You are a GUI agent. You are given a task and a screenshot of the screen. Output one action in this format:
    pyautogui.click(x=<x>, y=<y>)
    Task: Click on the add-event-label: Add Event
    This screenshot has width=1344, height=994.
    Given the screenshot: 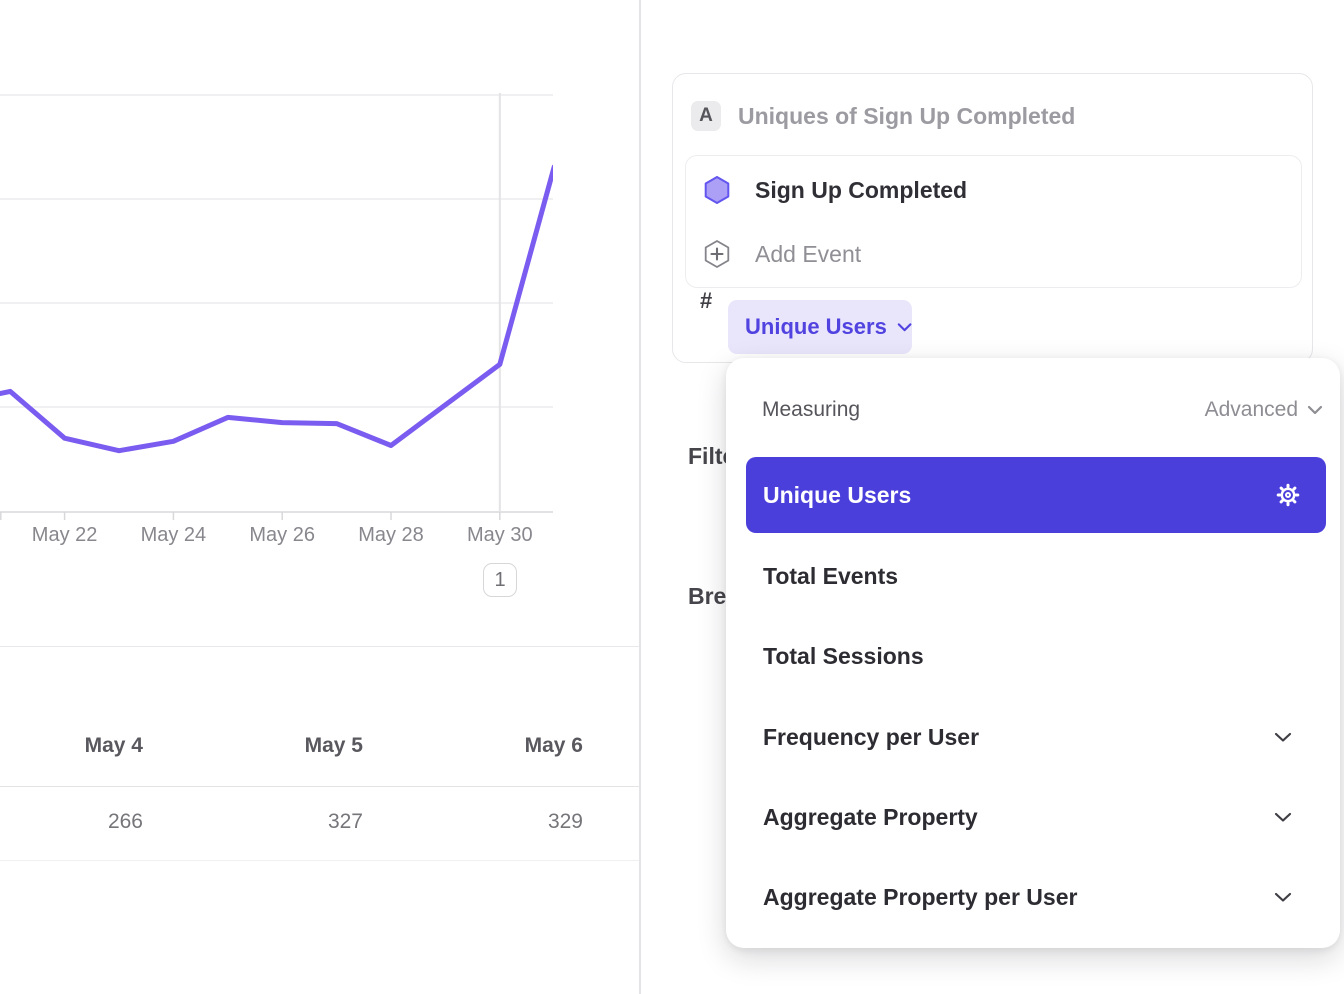 What is the action you would take?
    pyautogui.click(x=808, y=253)
    